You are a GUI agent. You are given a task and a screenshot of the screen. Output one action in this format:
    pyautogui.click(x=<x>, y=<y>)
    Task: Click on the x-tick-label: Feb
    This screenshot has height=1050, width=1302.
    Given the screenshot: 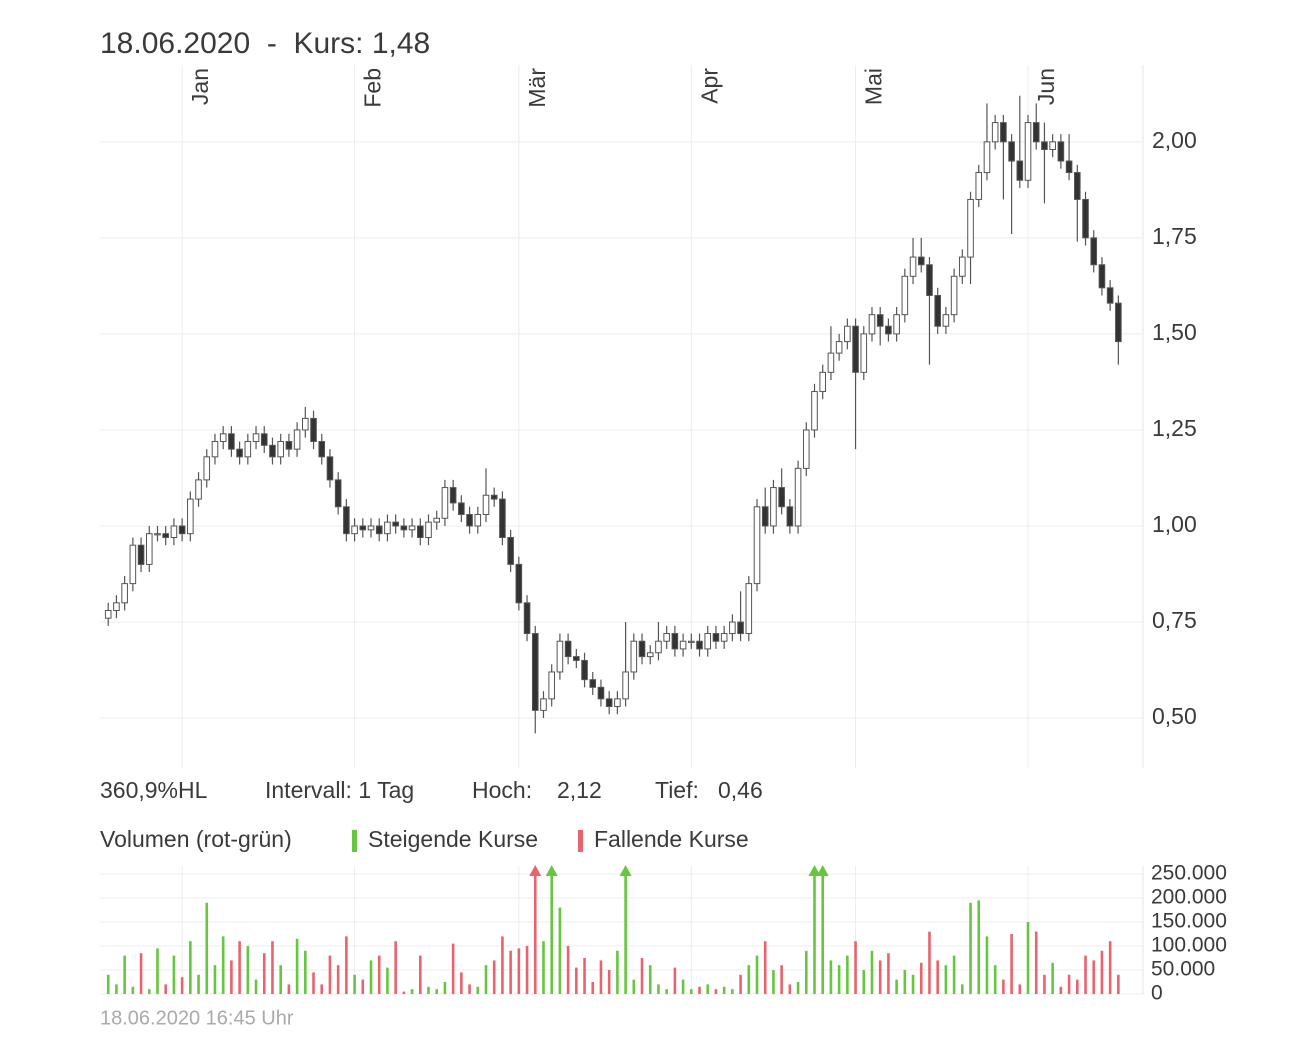 What is the action you would take?
    pyautogui.click(x=373, y=88)
    